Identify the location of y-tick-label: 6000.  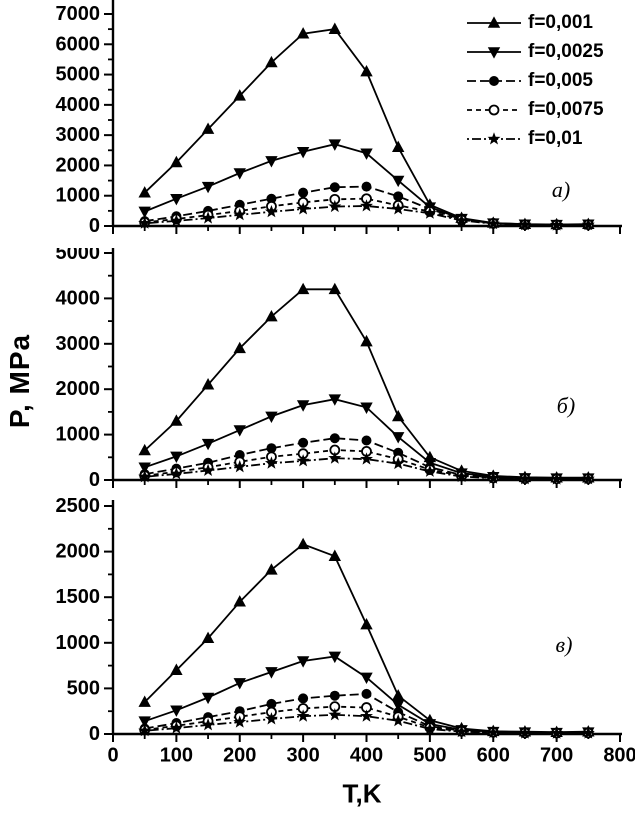
(78, 44).